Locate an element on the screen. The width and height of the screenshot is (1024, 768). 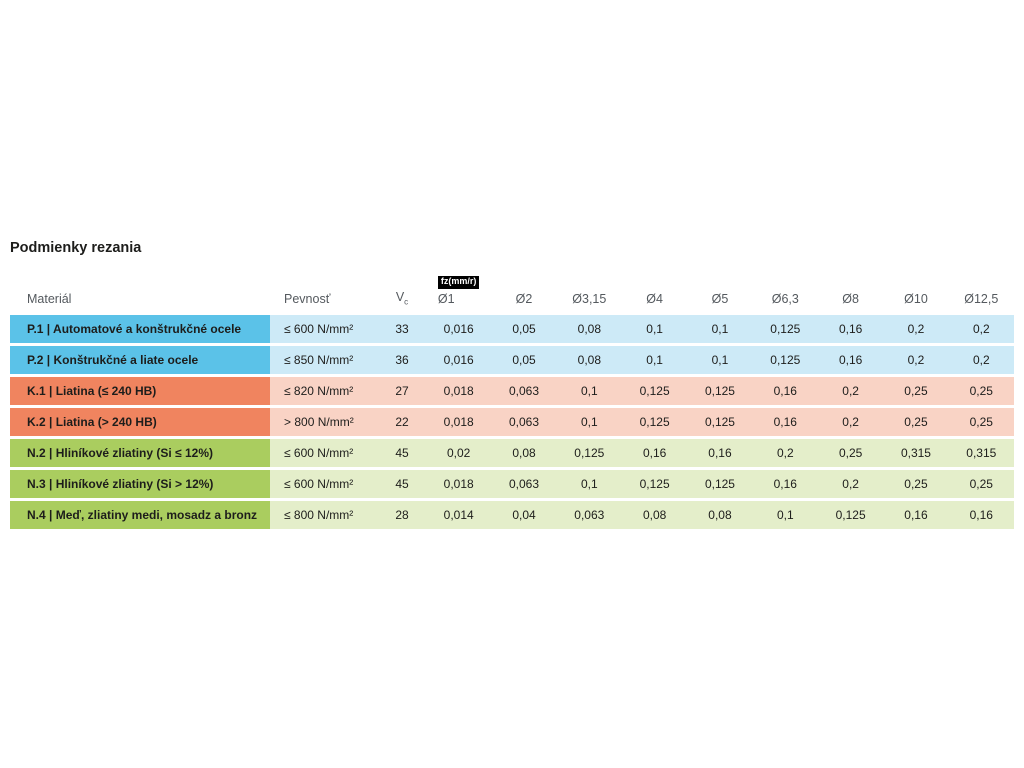
fz-value-cell-d7: 0,25 is located at coordinates (850, 453).